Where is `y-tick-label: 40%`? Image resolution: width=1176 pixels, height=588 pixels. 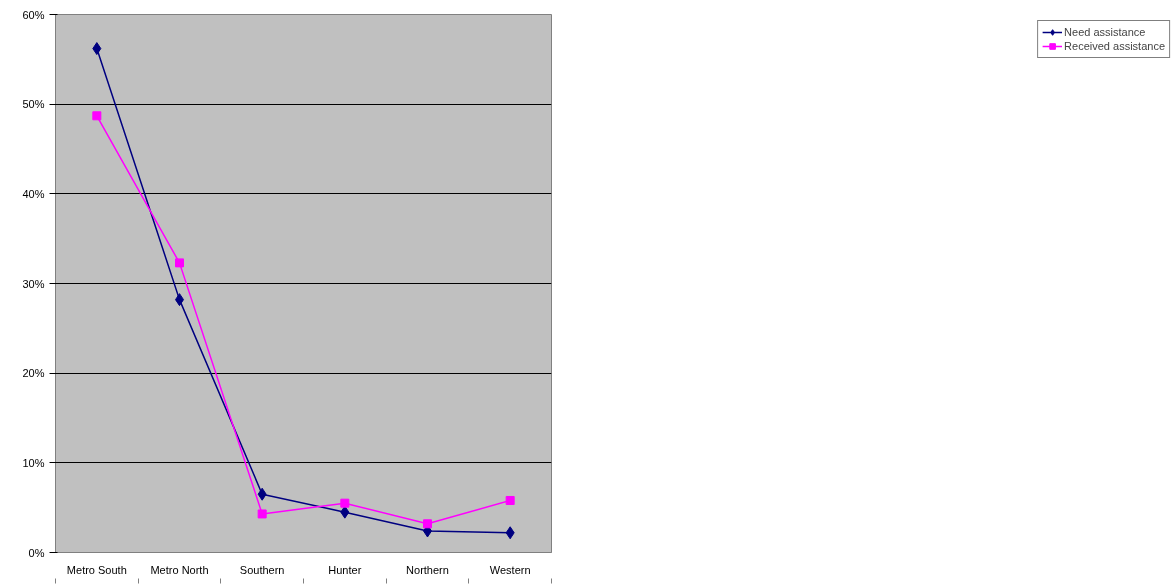
y-tick-label: 40% is located at coordinates (33, 193).